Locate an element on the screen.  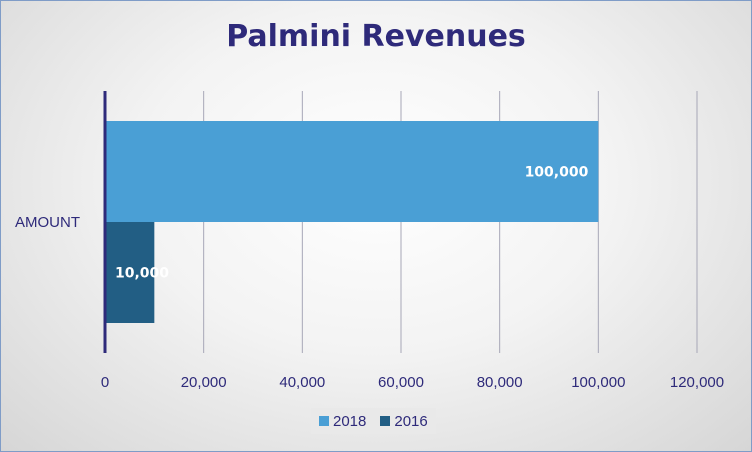
legend-item-2016: 2016 is located at coordinates (404, 421).